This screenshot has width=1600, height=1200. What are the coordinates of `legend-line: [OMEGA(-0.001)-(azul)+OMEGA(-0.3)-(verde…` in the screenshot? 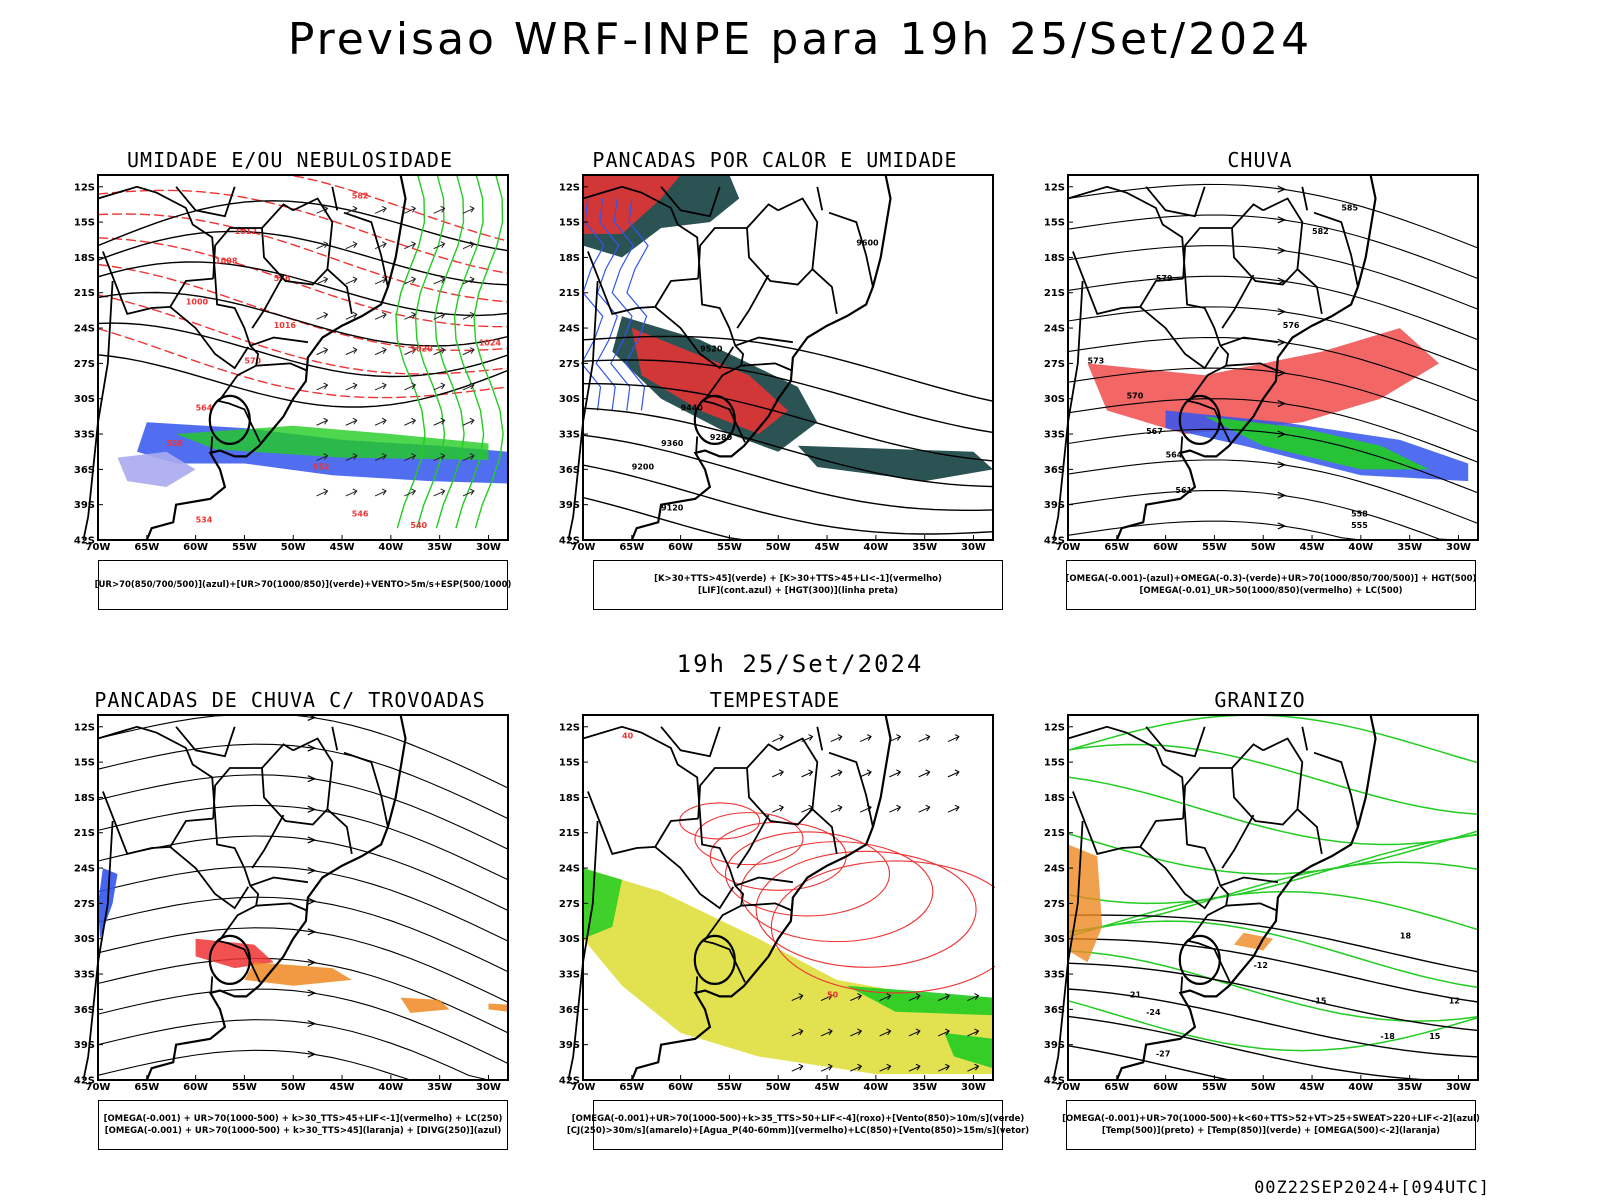 It's located at (1271, 579).